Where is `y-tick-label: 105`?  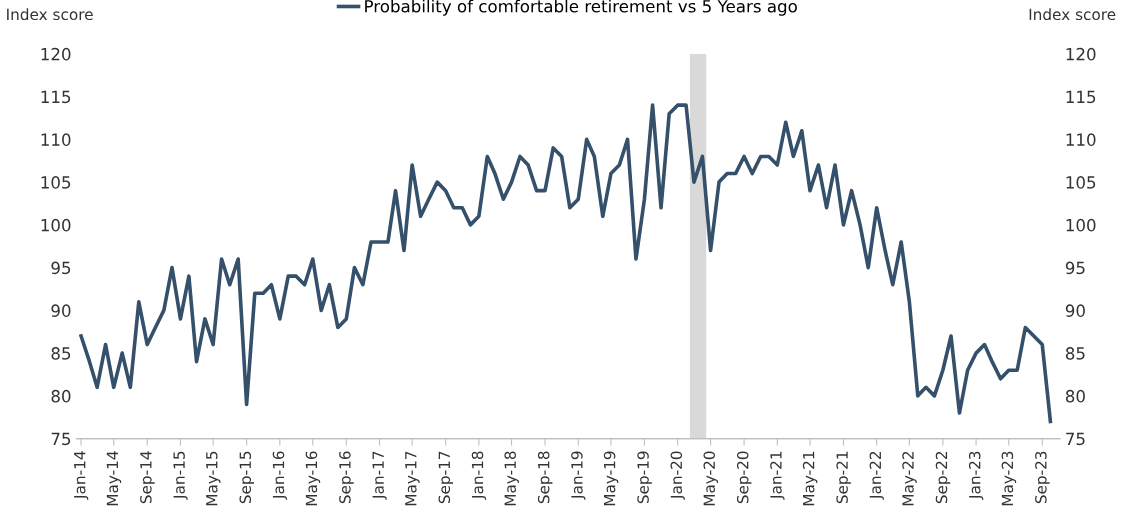 y-tick-label: 105 is located at coordinates (56, 182).